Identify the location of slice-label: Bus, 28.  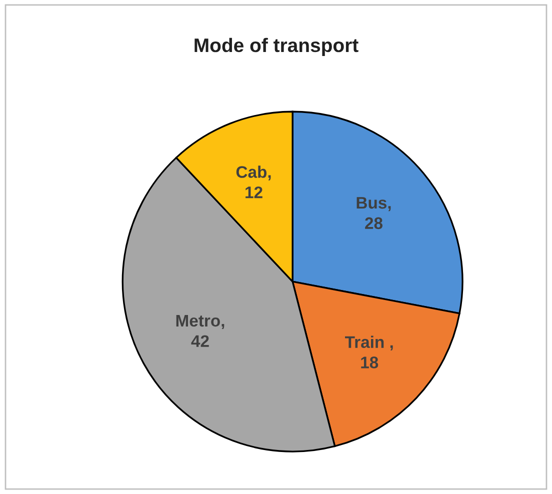
(373, 213).